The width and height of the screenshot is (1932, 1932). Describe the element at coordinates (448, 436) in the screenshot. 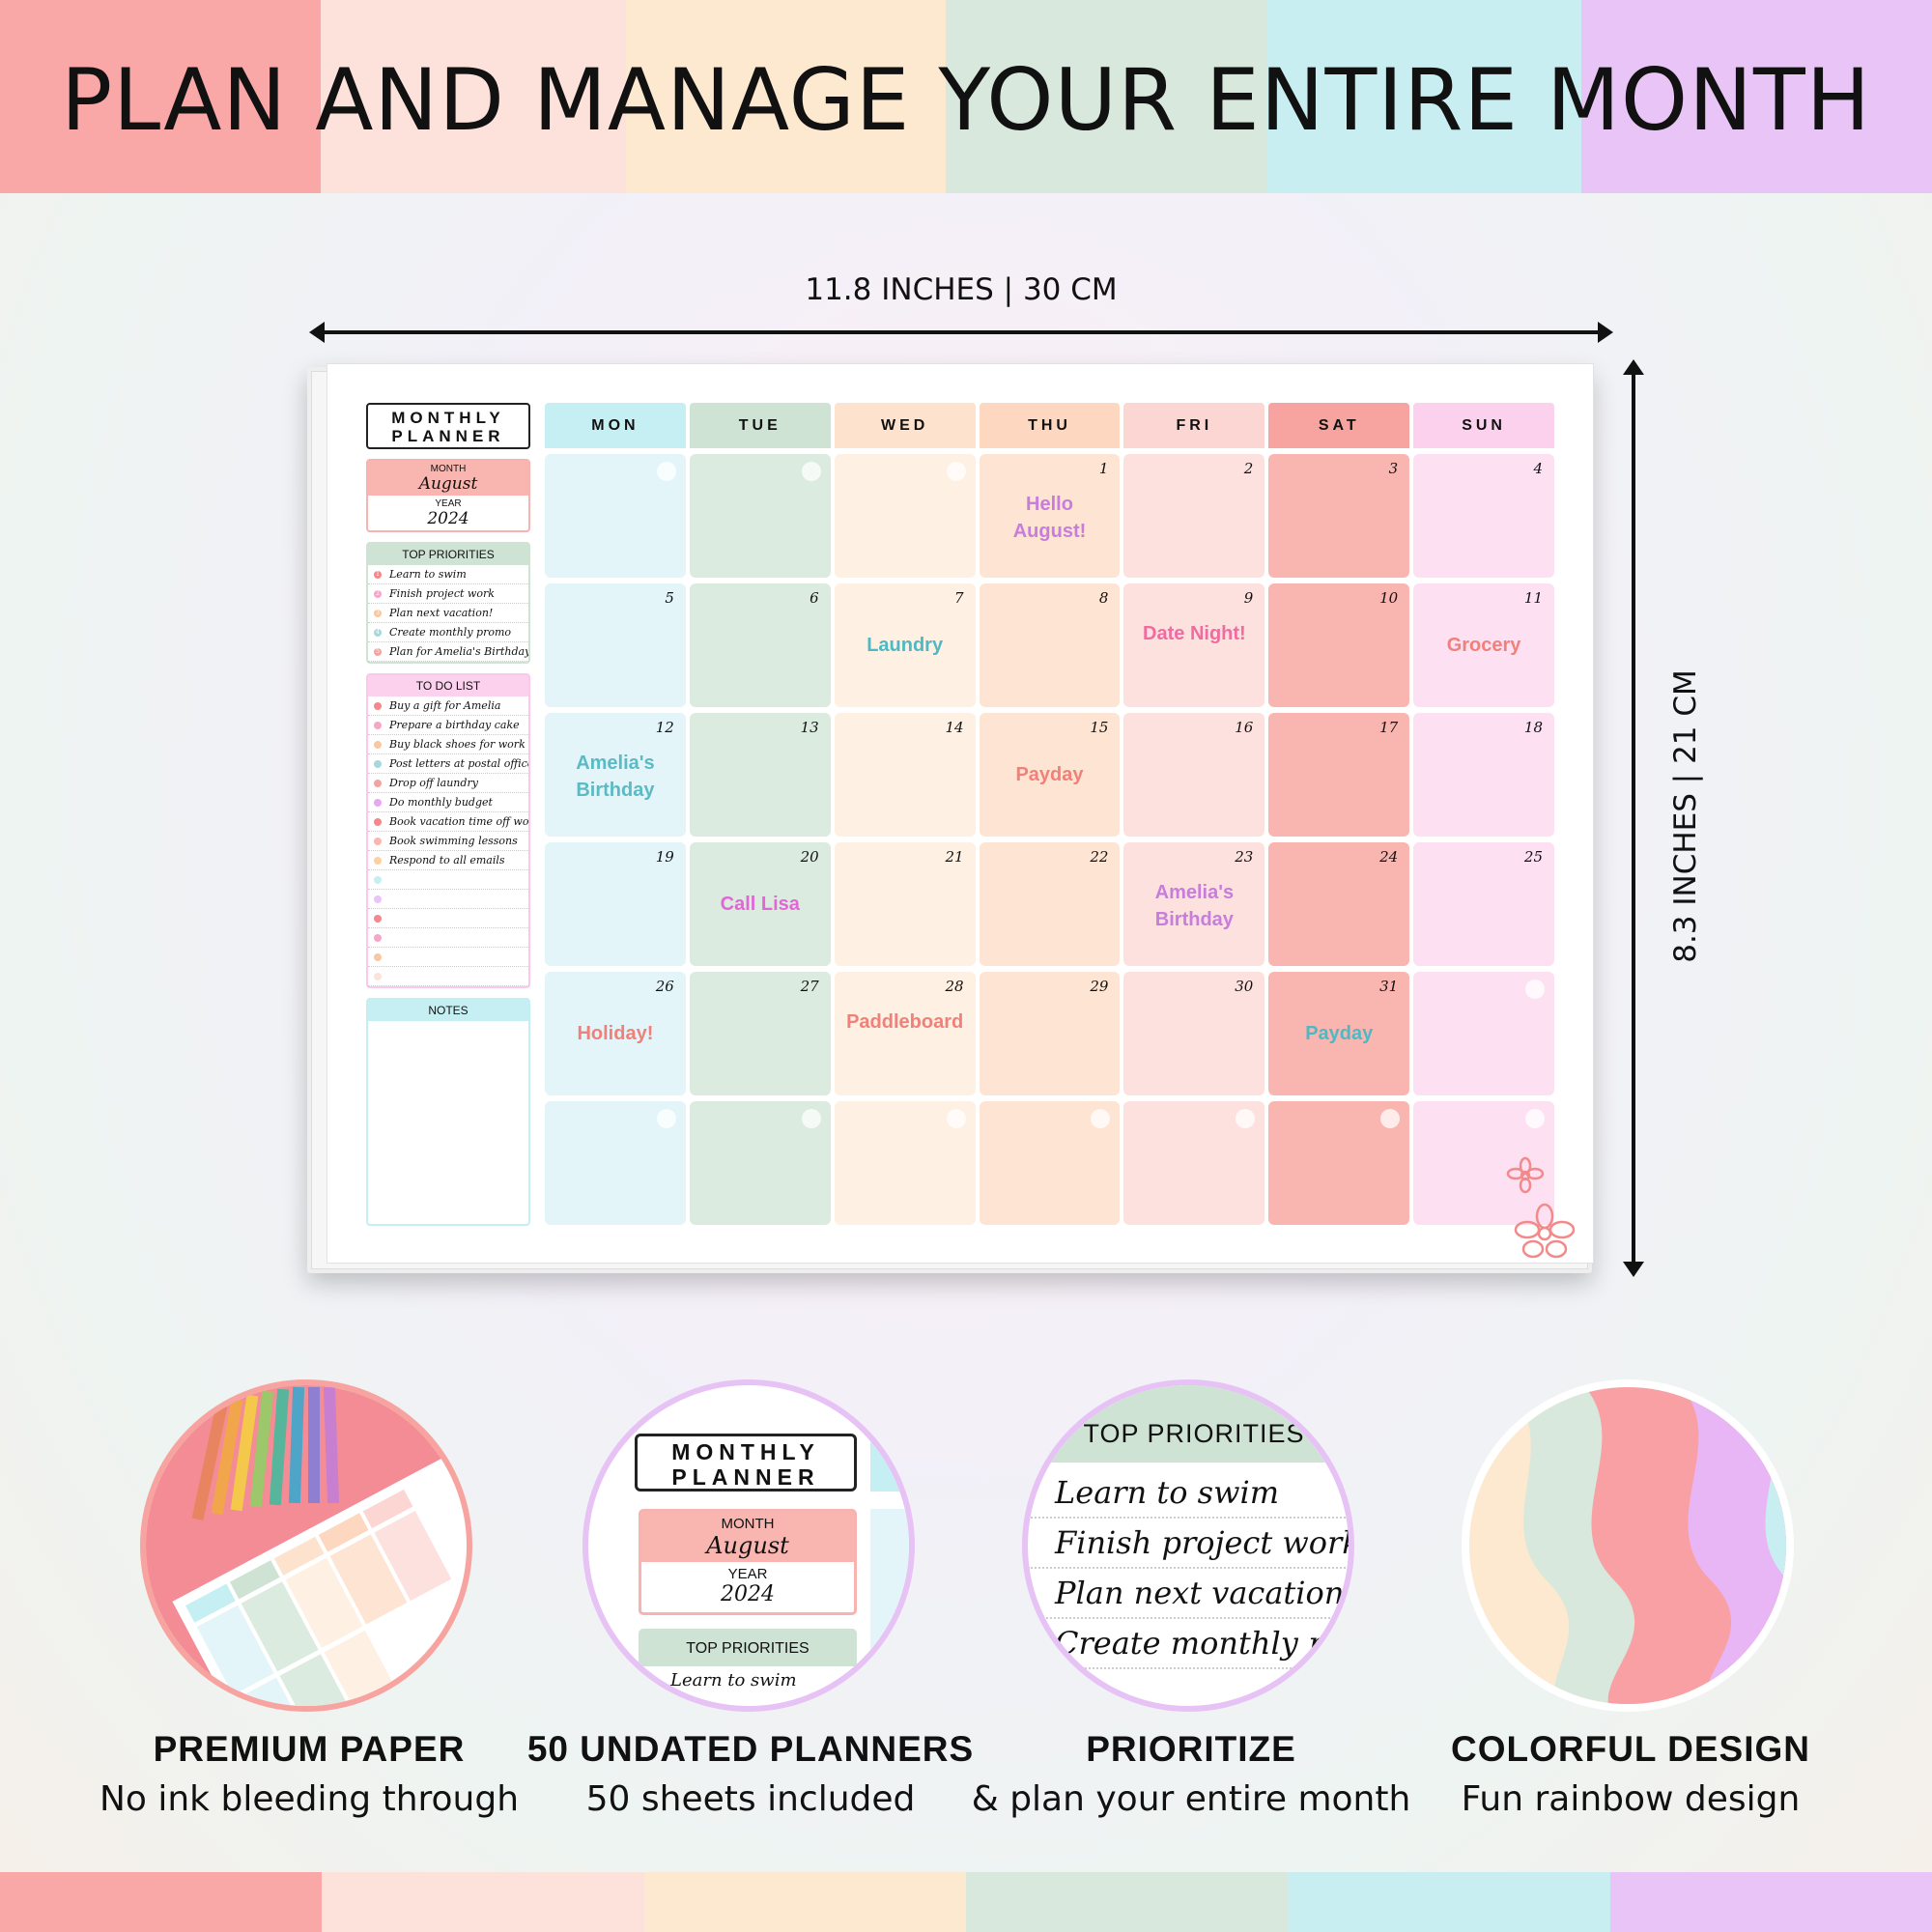

I see `planner-title-line2: PLANNER` at that location.